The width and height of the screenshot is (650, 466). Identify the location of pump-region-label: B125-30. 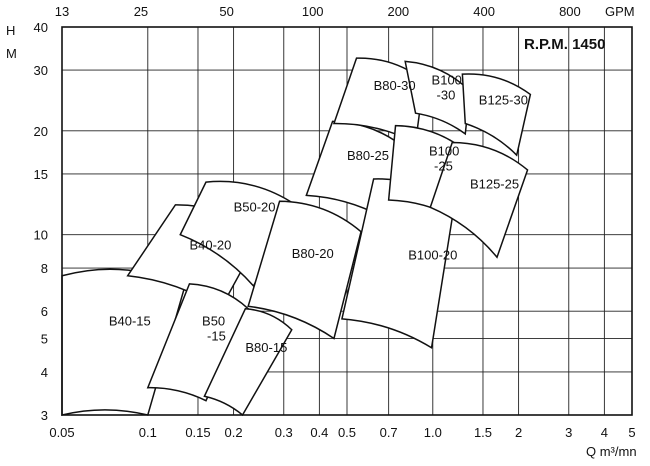
(503, 99).